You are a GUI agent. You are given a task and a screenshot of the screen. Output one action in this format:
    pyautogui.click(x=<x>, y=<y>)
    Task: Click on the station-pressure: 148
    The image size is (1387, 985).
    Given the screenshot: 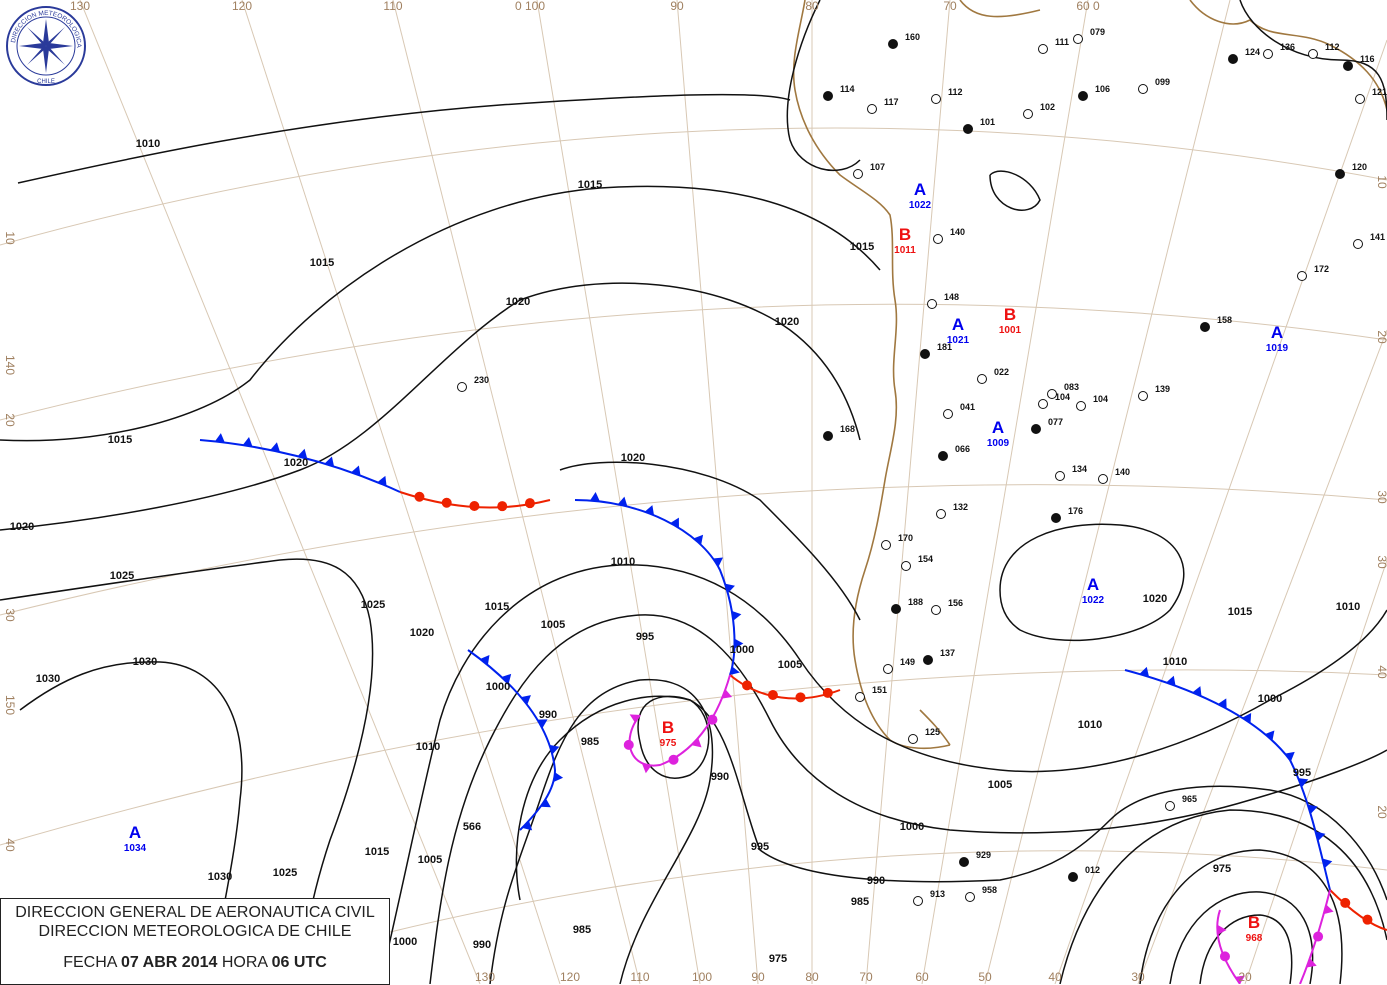 What is the action you would take?
    pyautogui.click(x=951, y=297)
    